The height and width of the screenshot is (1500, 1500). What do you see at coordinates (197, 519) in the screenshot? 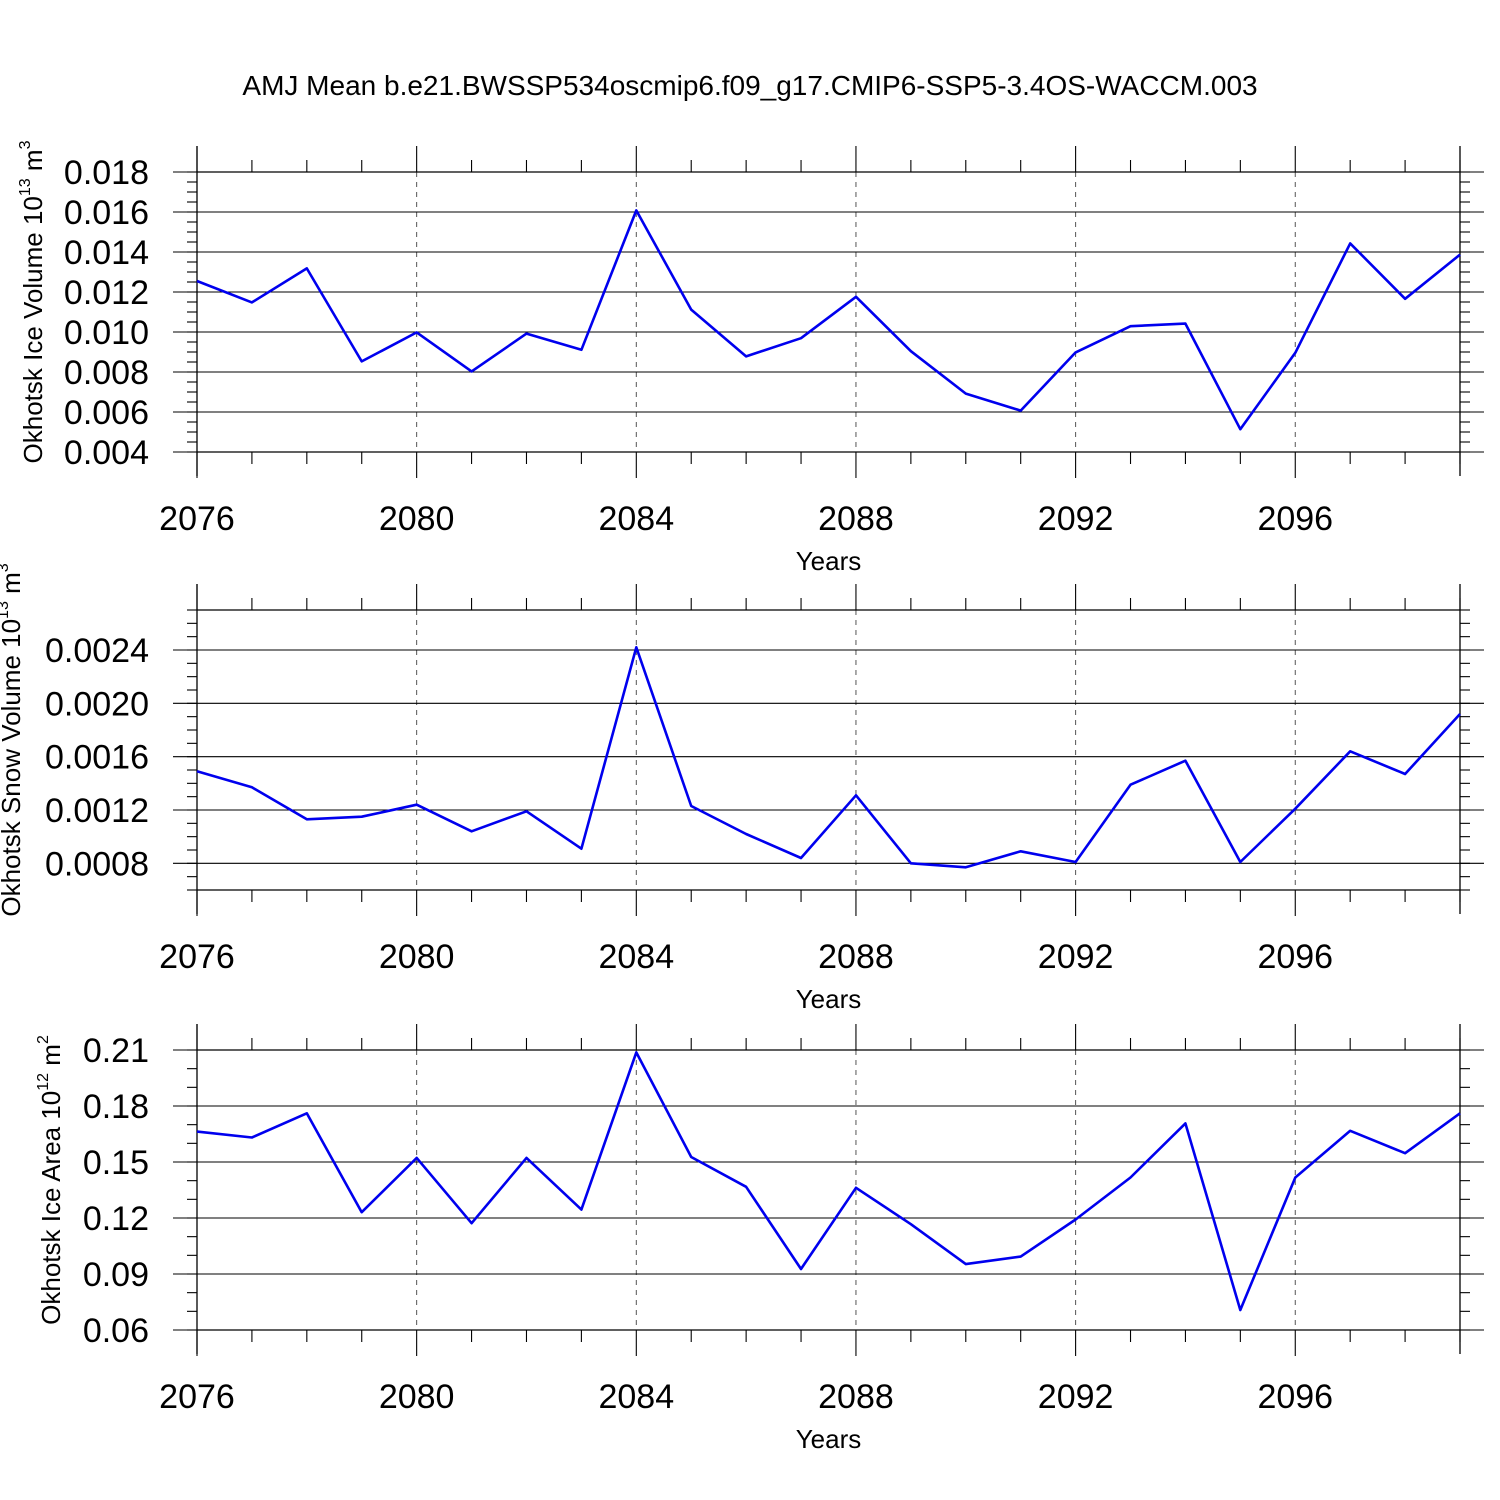
I see `ice-volume-x-tick-label: 2076` at bounding box center [197, 519].